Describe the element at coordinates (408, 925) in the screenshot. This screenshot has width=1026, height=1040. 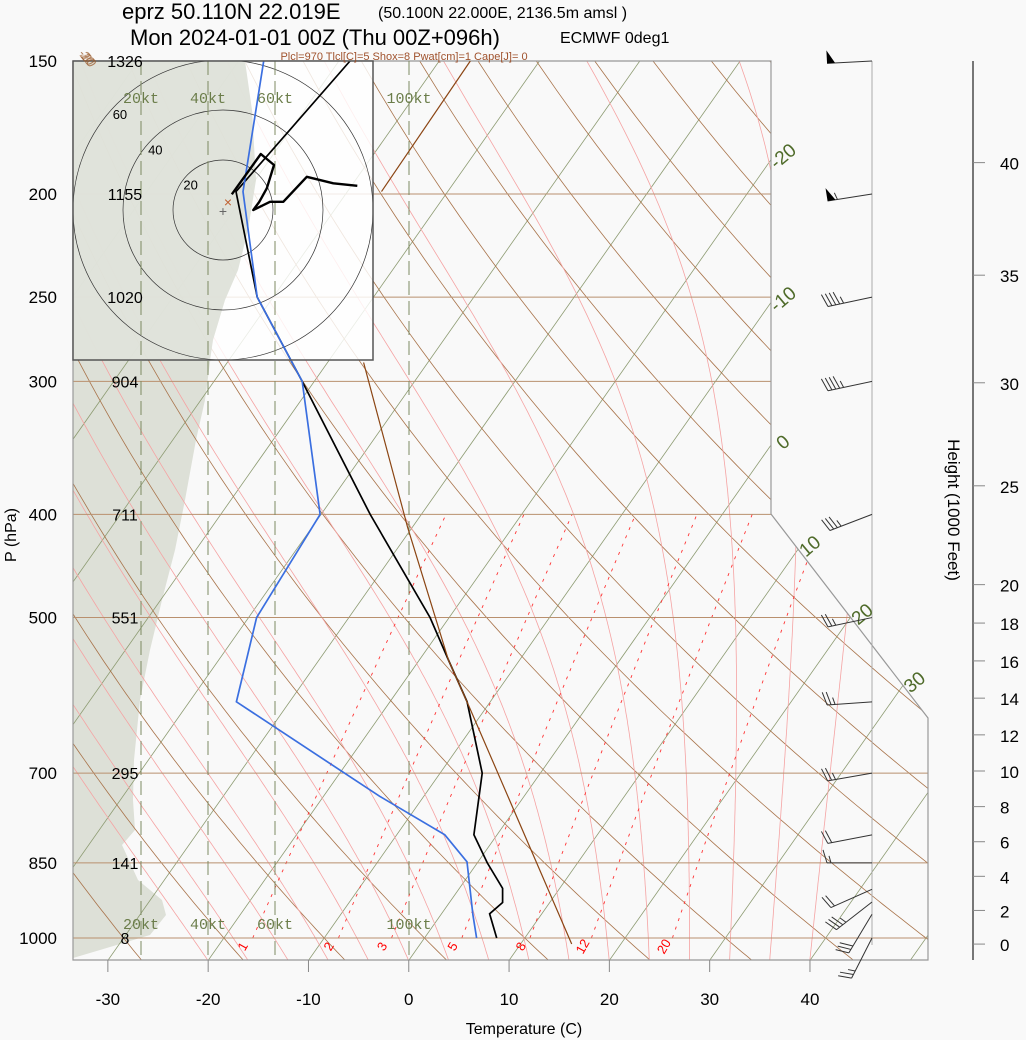
I see `wind-speed-label-bottom: 100kt` at that location.